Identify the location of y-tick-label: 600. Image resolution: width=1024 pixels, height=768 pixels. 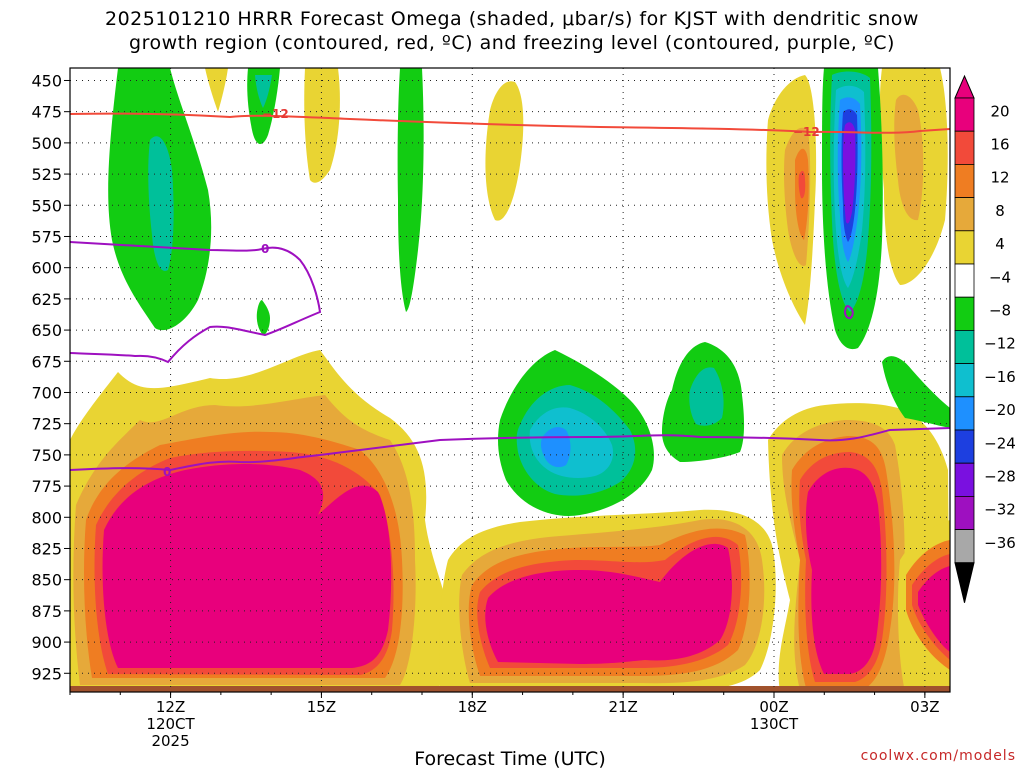
(46, 268).